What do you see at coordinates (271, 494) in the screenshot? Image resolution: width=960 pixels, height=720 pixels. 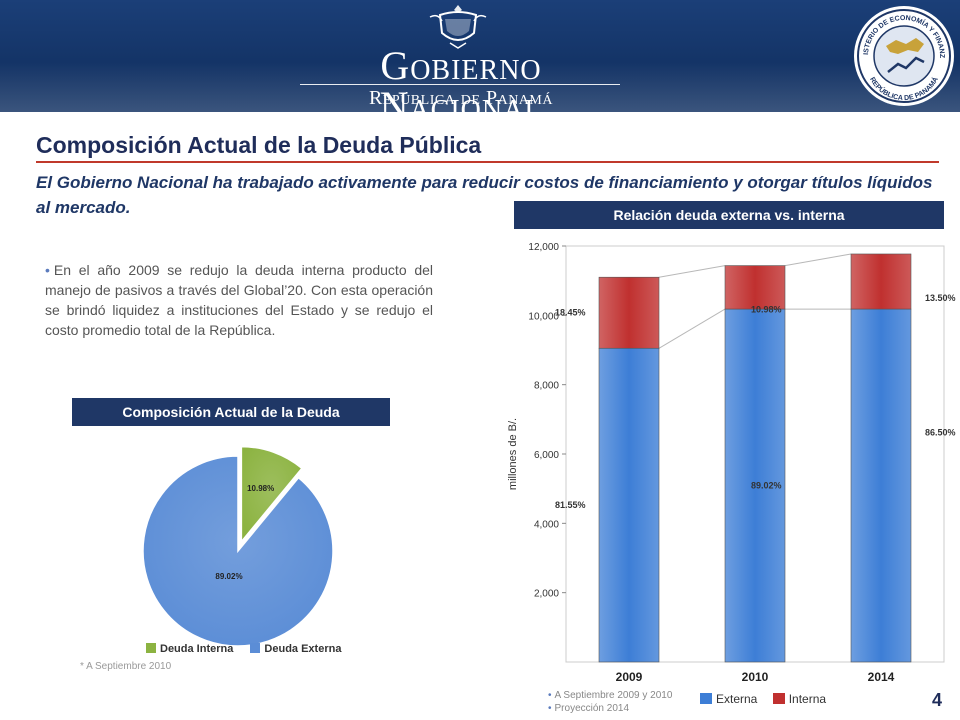 I see `pie-slice-interna` at bounding box center [271, 494].